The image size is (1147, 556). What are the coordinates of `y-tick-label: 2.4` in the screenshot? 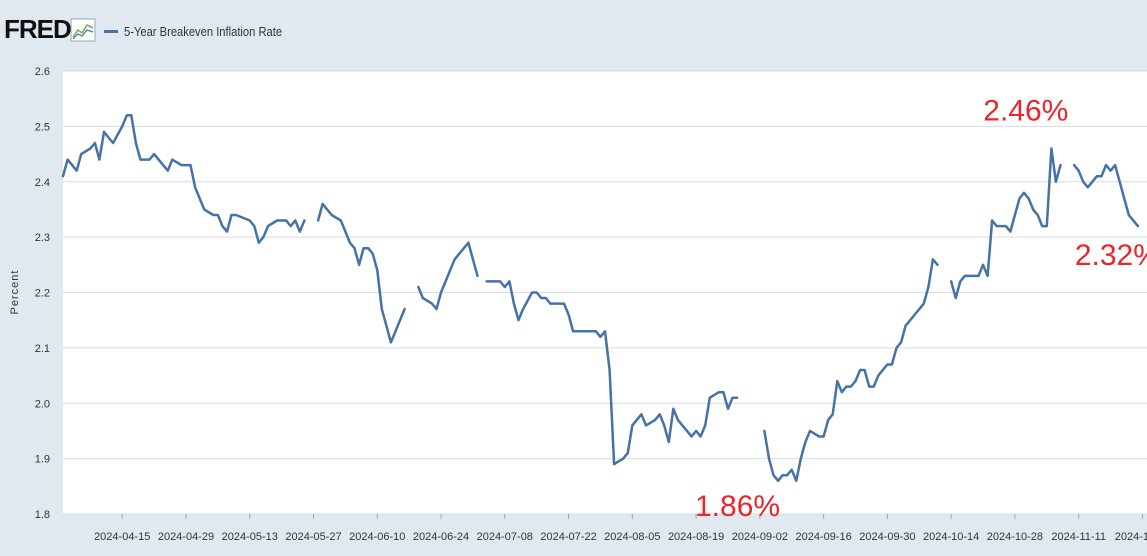 It's located at (42, 183).